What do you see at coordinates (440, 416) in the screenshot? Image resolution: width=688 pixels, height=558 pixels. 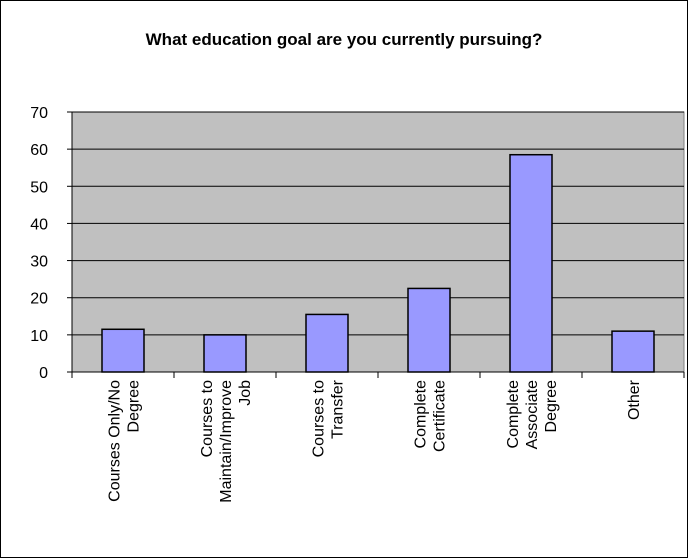 I see `x-tick-label: Certificate` at bounding box center [440, 416].